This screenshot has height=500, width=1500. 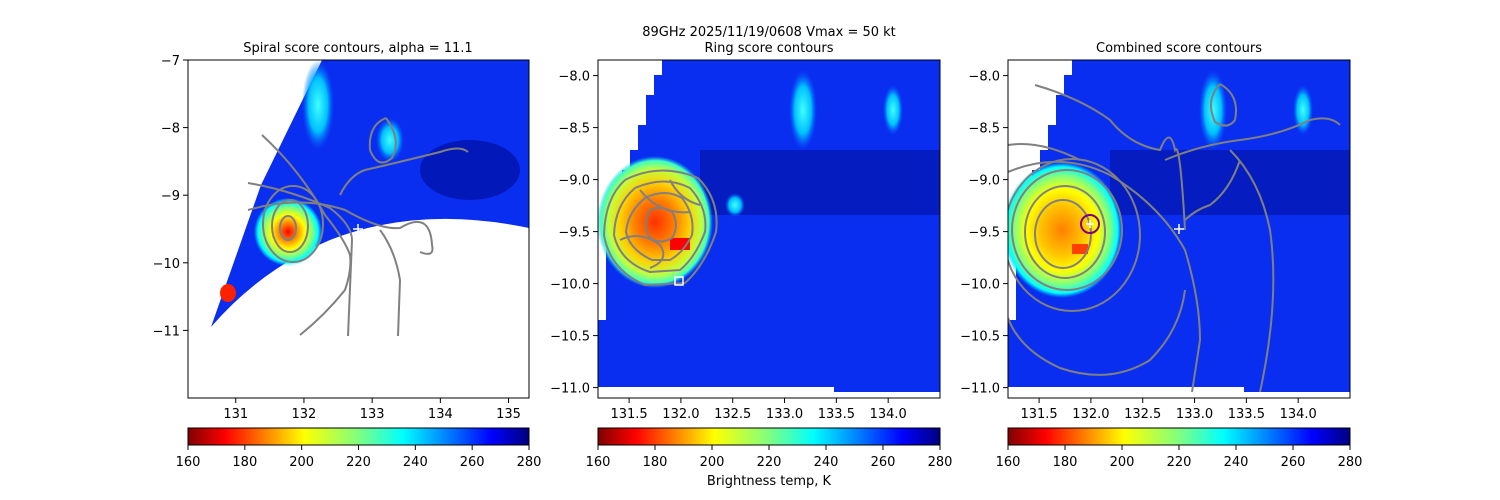 I want to click on spiral-red-tail, so click(x=228, y=293).